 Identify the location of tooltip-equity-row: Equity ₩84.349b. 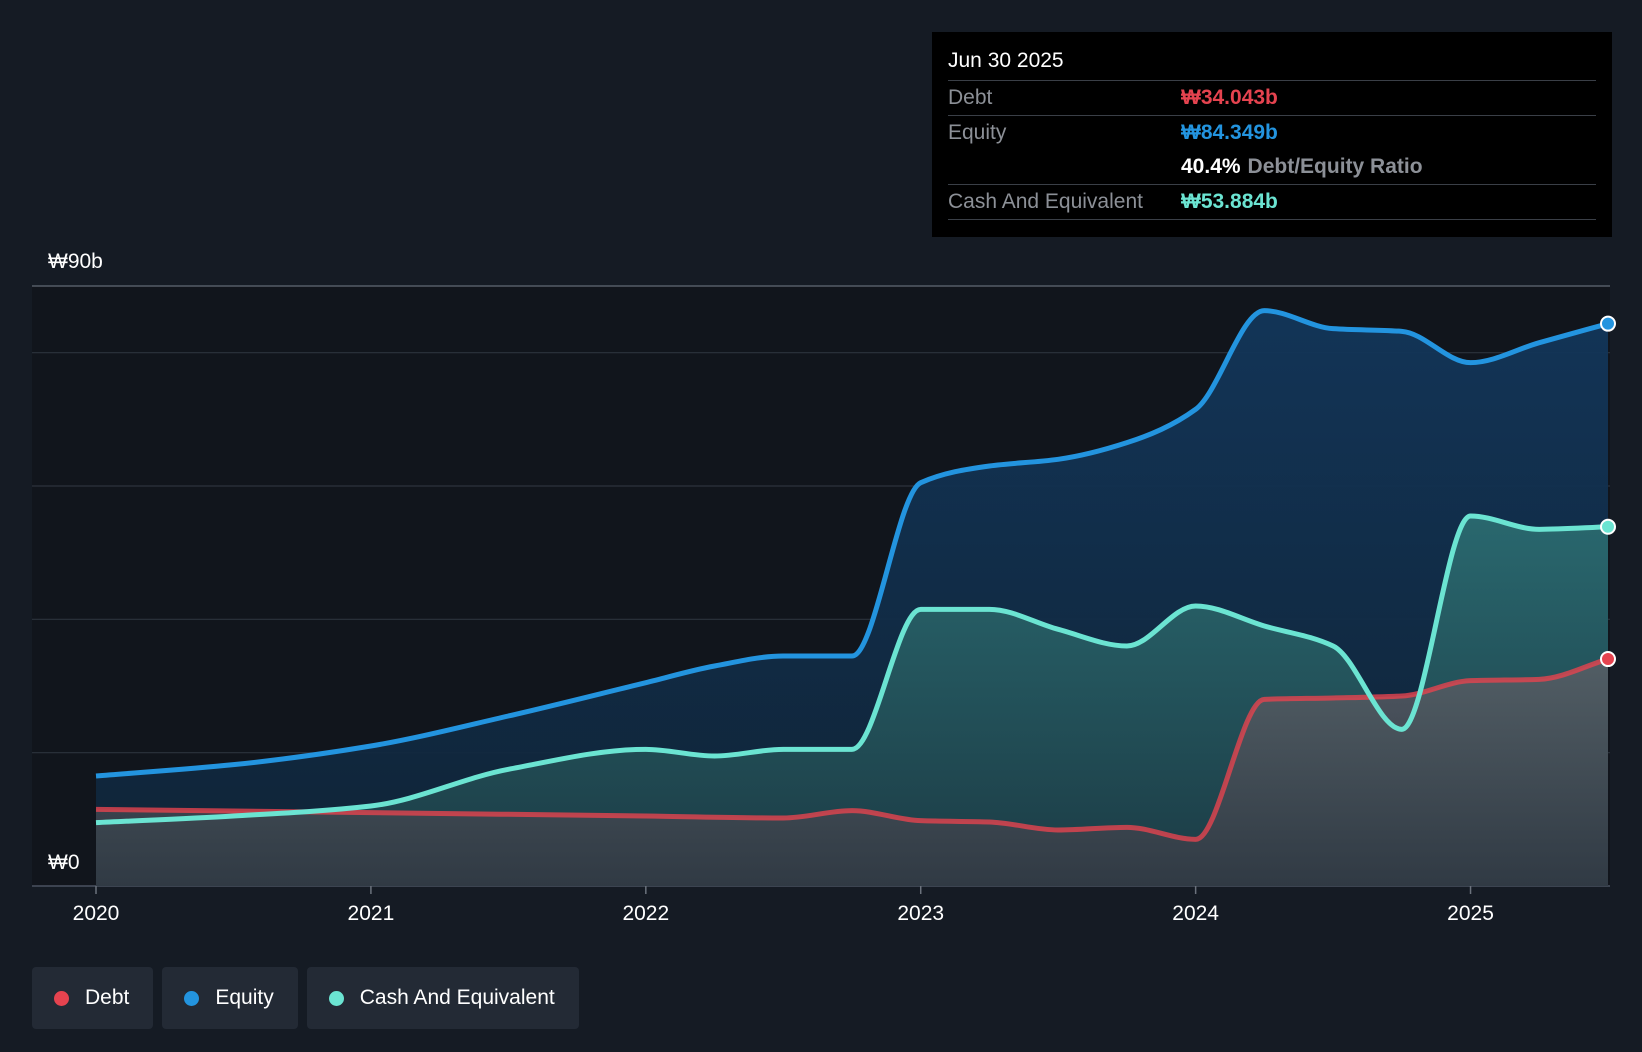
(1272, 132).